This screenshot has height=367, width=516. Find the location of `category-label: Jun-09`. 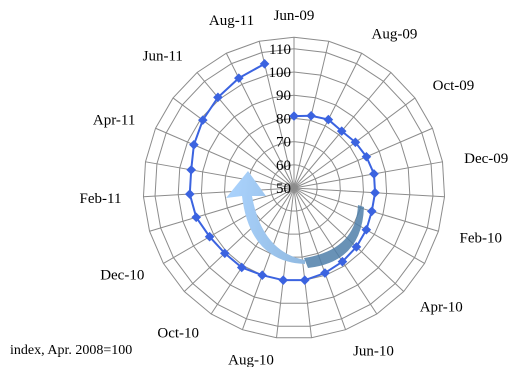

category-label: Jun-09 is located at coordinates (294, 16).